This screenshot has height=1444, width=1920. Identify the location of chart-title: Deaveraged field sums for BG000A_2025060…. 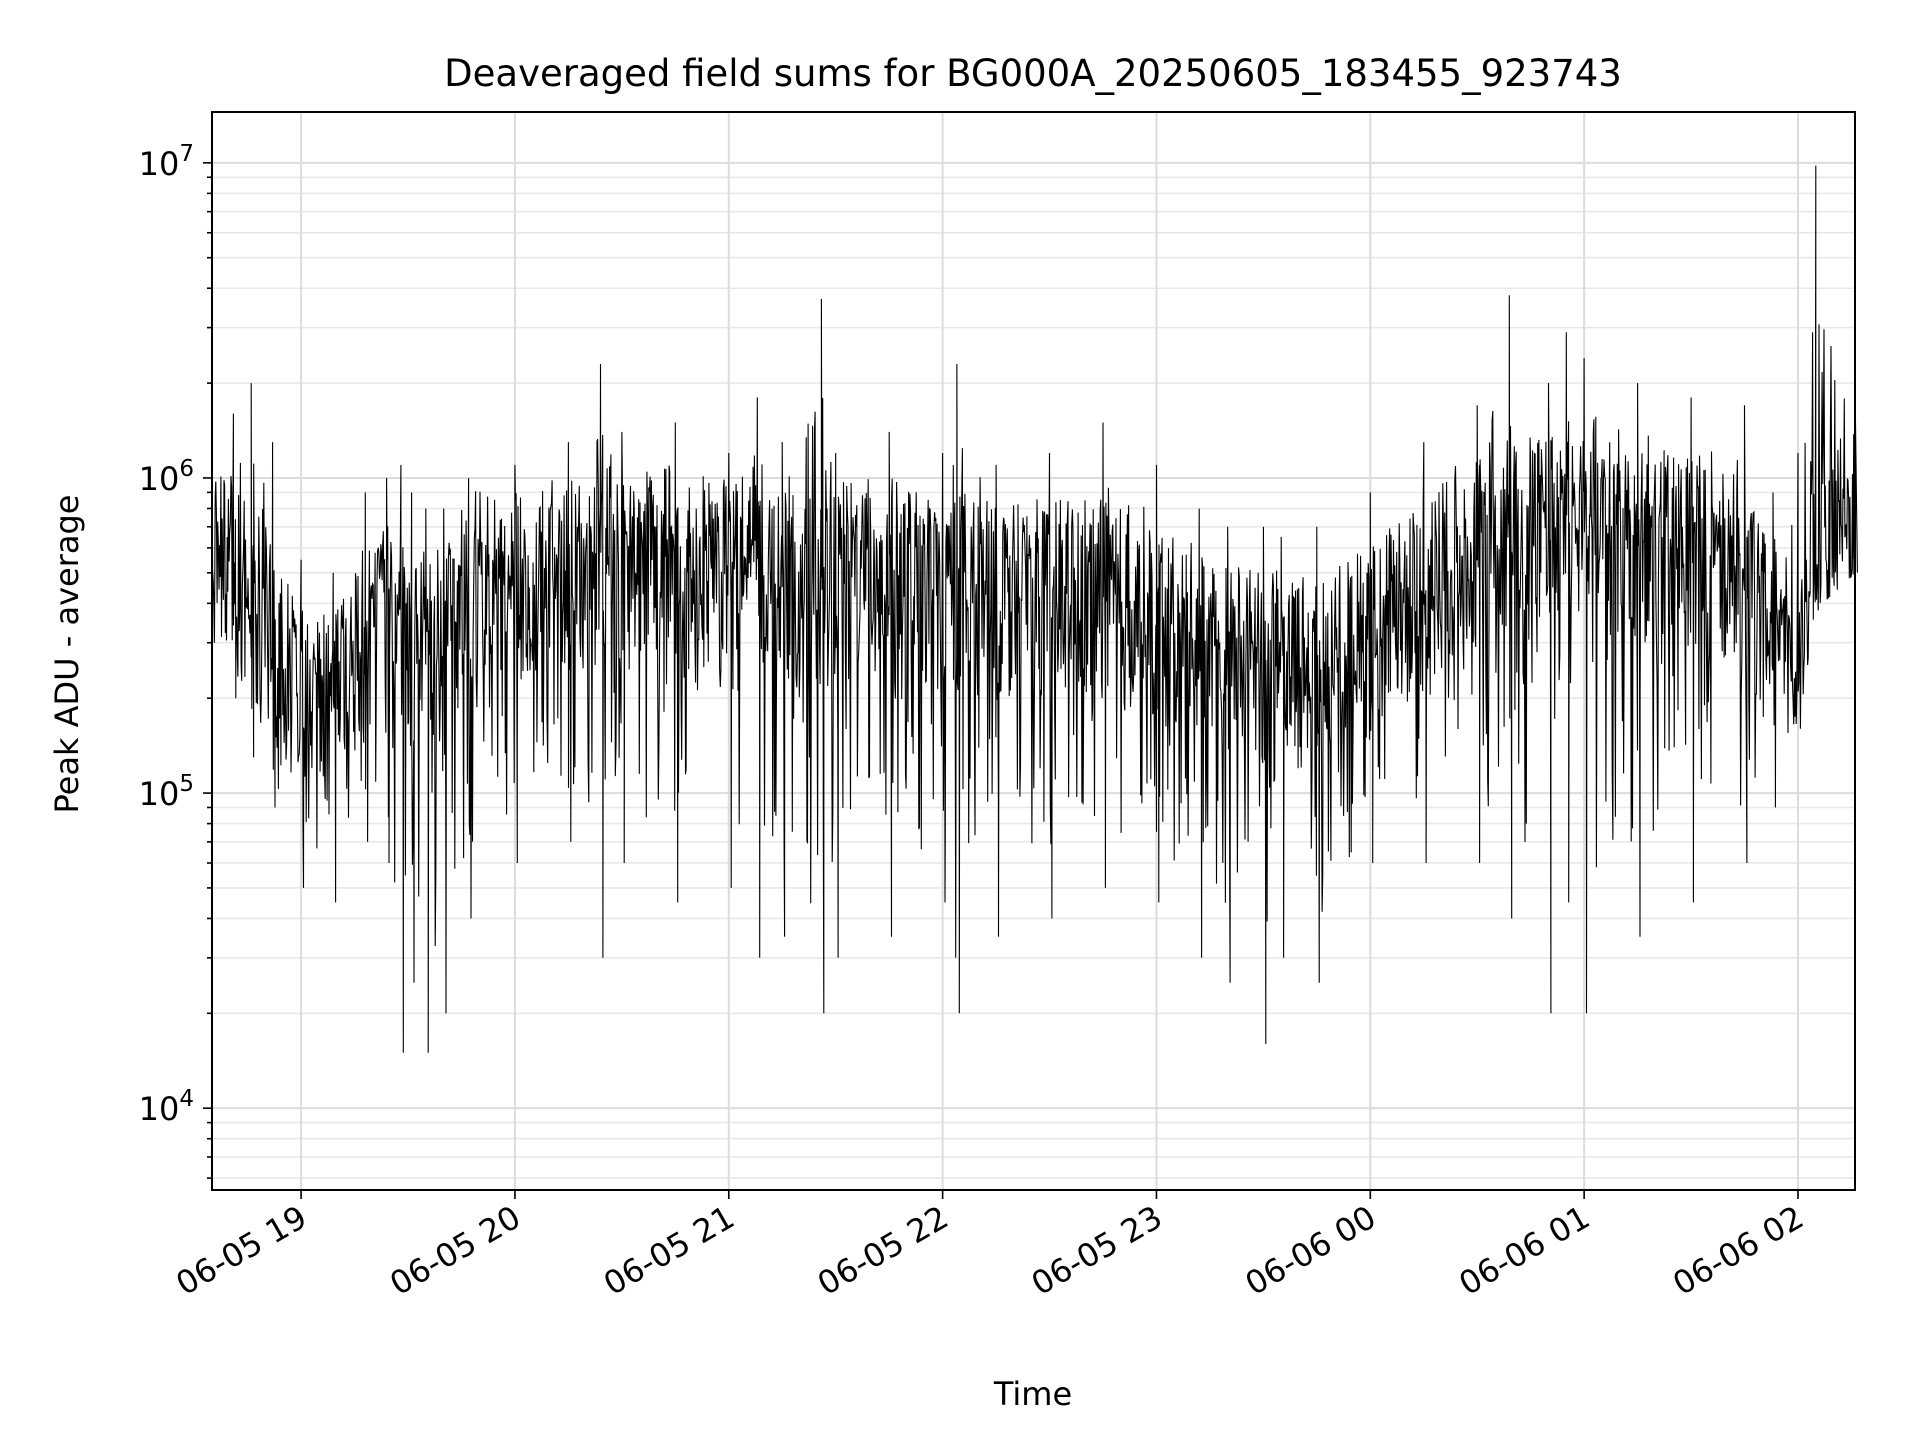
(1033, 73).